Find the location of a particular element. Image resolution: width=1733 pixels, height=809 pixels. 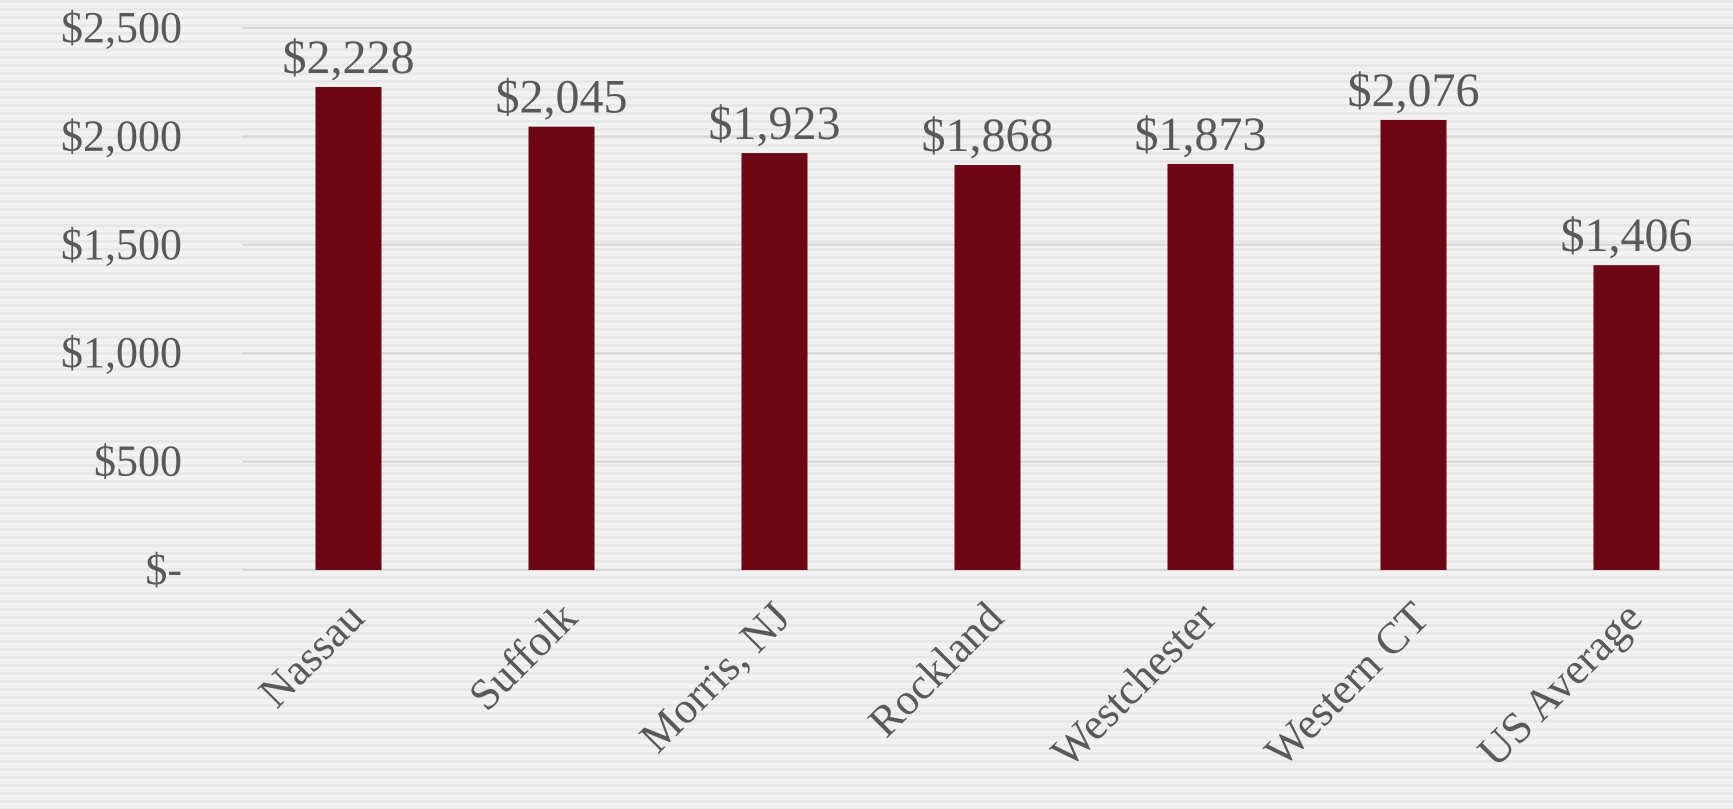

y-tick-label: $1,000 is located at coordinates (121, 352).